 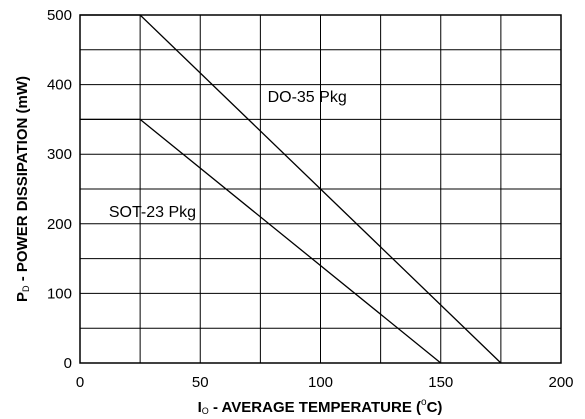 I want to click on series-label-do-35: DO-35 Pkg, so click(x=307, y=97).